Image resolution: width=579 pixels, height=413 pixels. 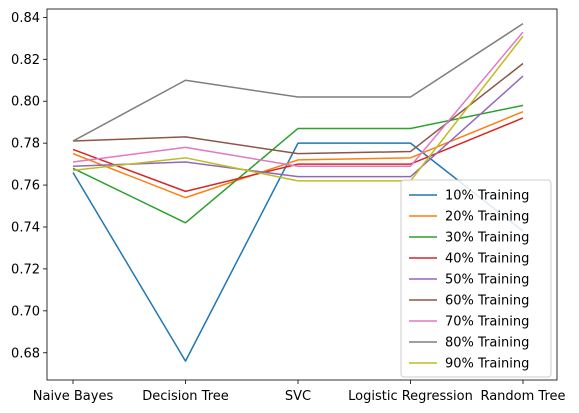 What do you see at coordinates (487, 217) in the screenshot?
I see `legend-entry: 20% Training` at bounding box center [487, 217].